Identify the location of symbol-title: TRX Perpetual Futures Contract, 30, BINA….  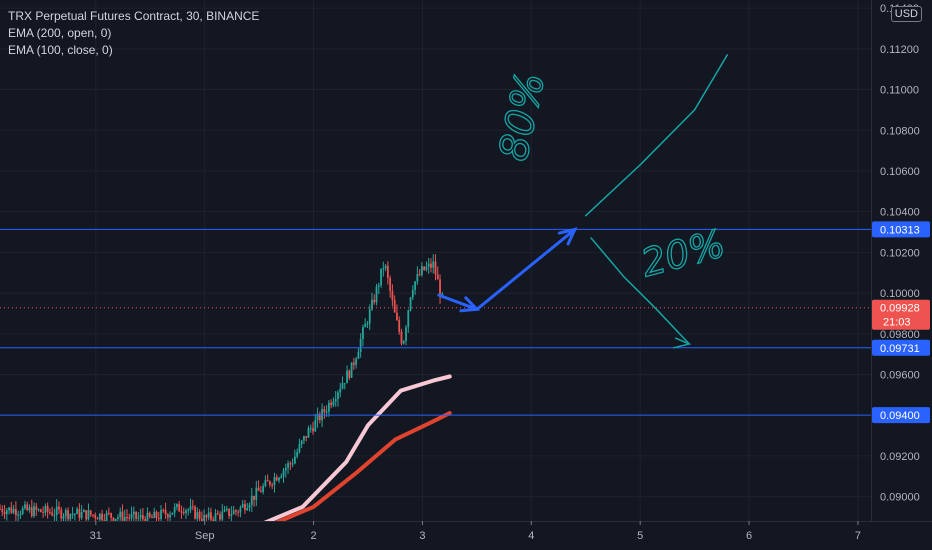
(134, 16).